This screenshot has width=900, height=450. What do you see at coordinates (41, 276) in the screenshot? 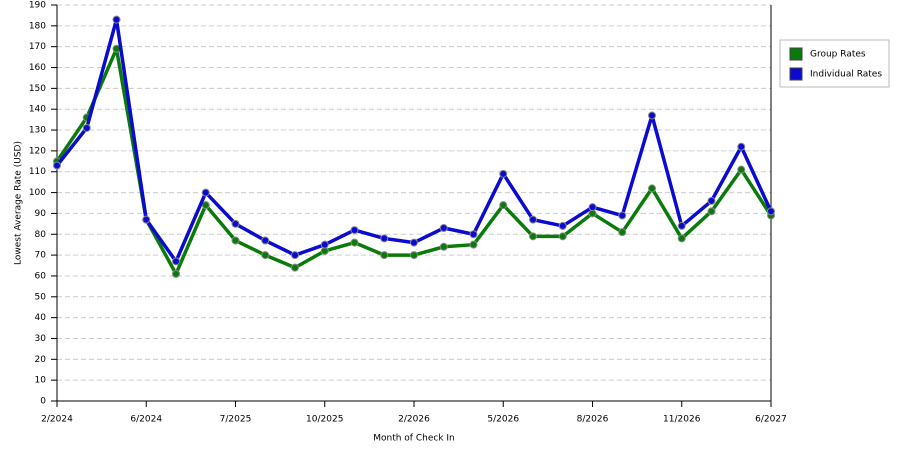
I see `y-tick-label: 60` at bounding box center [41, 276].